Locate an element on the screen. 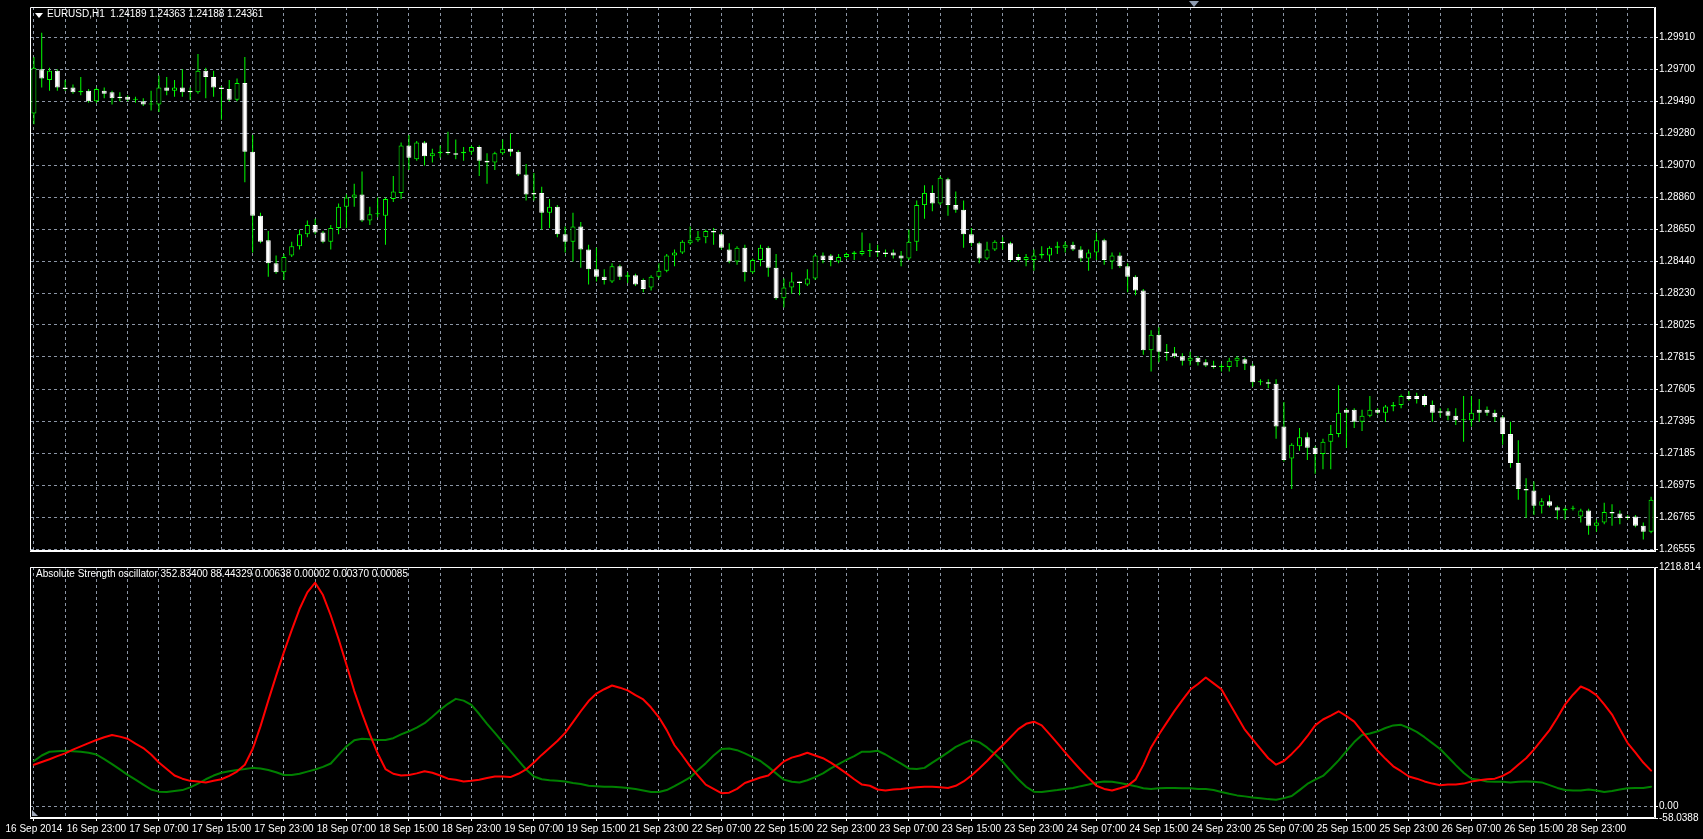 The width and height of the screenshot is (1703, 839). x-tick-label: 19 Sep 15:00 is located at coordinates (596, 828).